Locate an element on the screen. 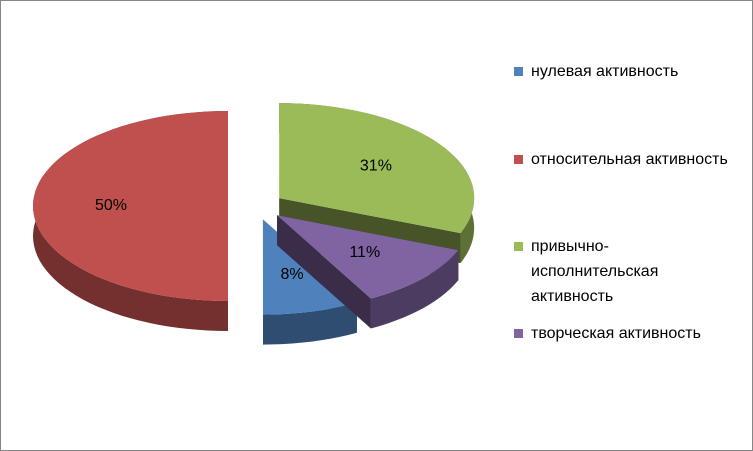 The image size is (753, 451). legend-label: относительная активность is located at coordinates (629, 159).